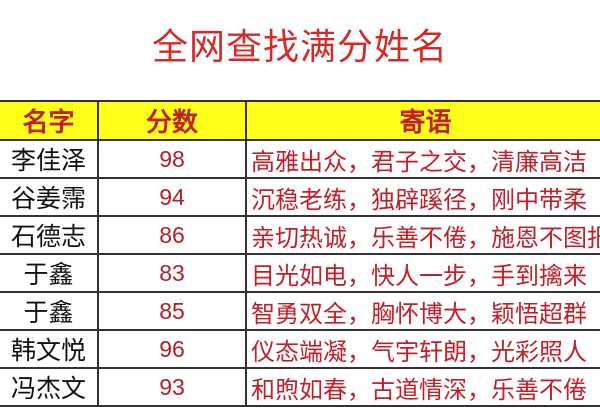 This screenshot has width=600, height=407. I want to click on page-title: 全网查找满分姓名, so click(299, 46).